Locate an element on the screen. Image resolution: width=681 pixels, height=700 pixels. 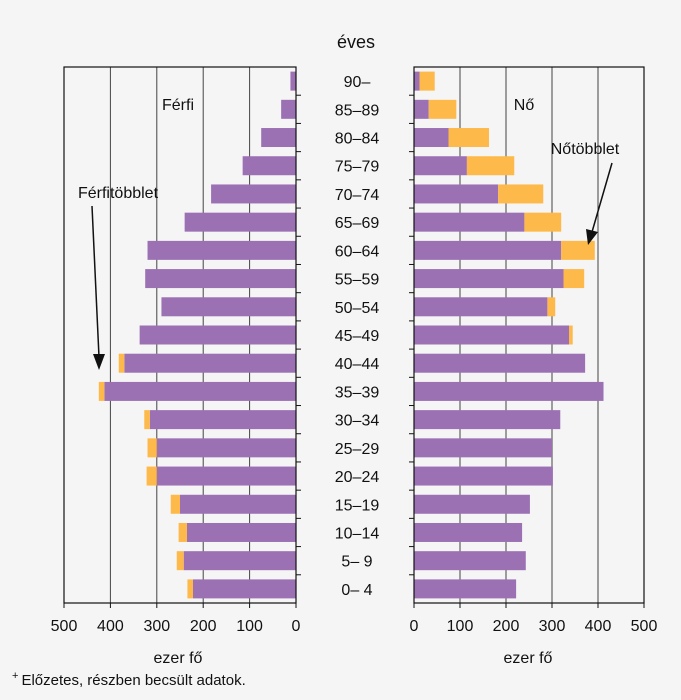
left-panel-name: Férfi is located at coordinates (178, 105).